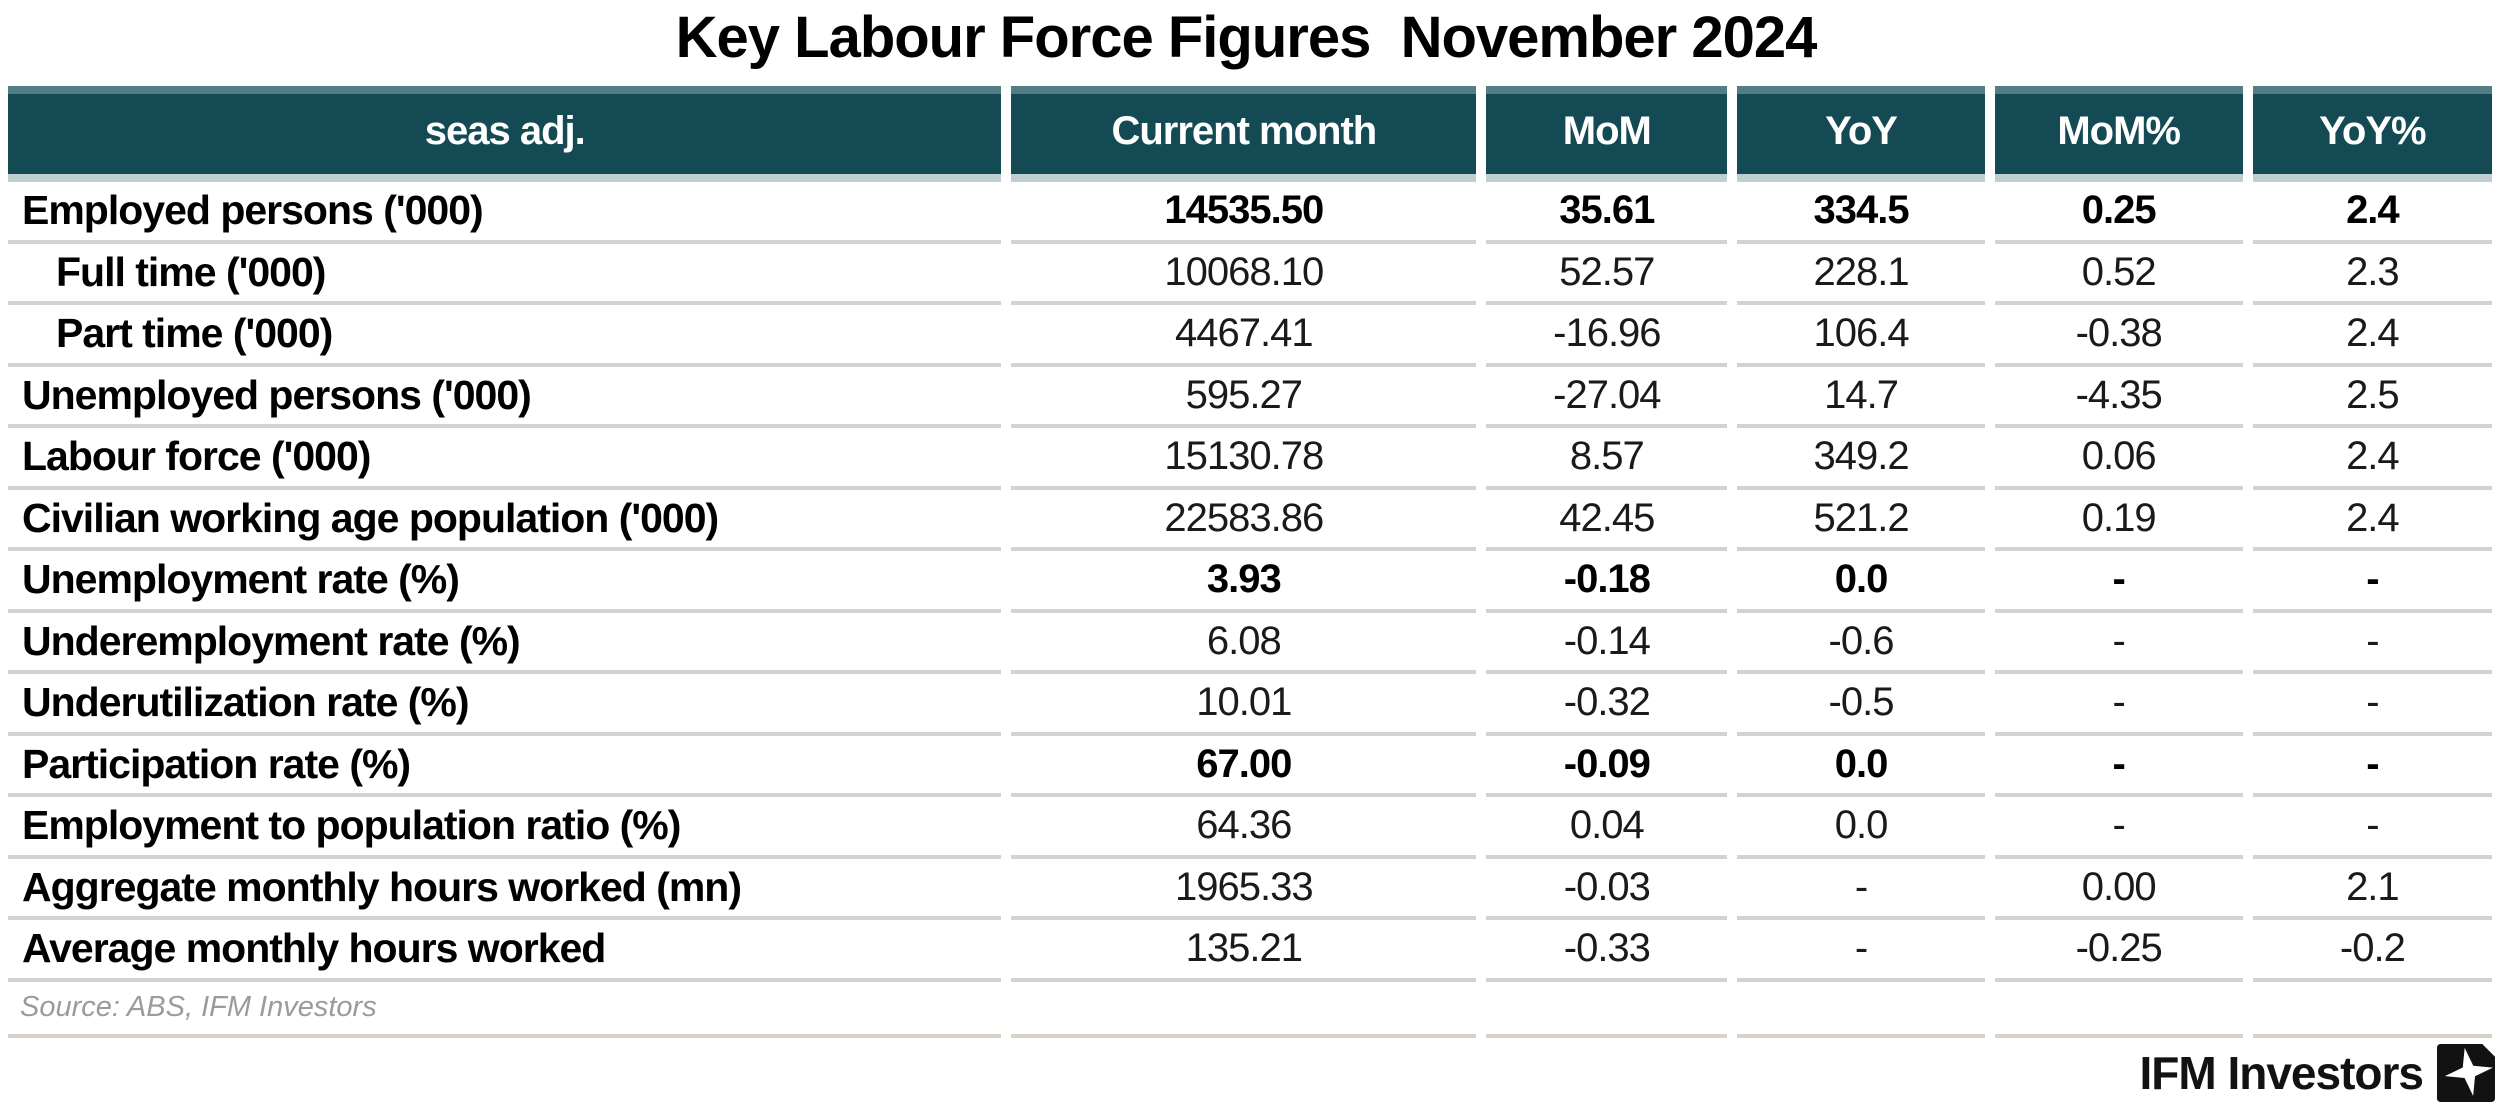 This screenshot has width=2511, height=1108. Describe the element at coordinates (1607, 951) in the screenshot. I see `cell-mom: -0.33` at that location.